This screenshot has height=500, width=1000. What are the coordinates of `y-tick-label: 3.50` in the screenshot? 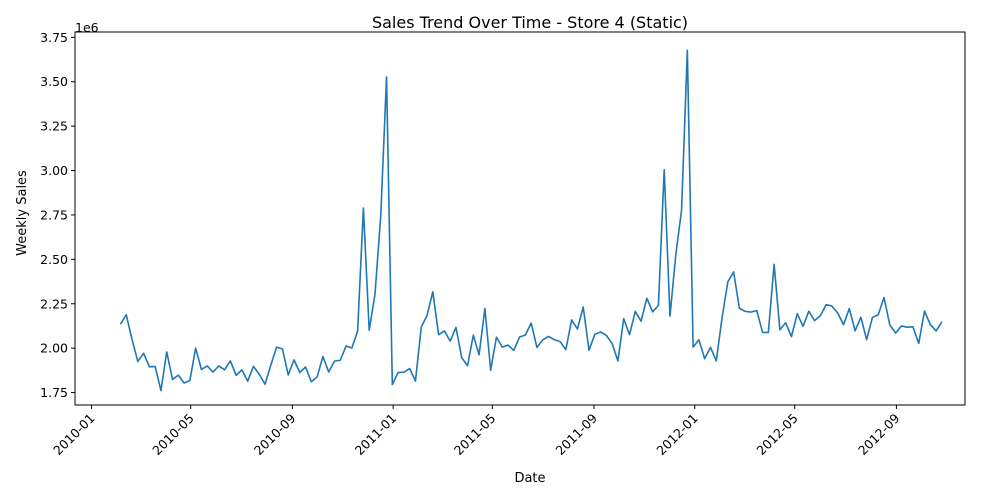 It's located at (54, 81).